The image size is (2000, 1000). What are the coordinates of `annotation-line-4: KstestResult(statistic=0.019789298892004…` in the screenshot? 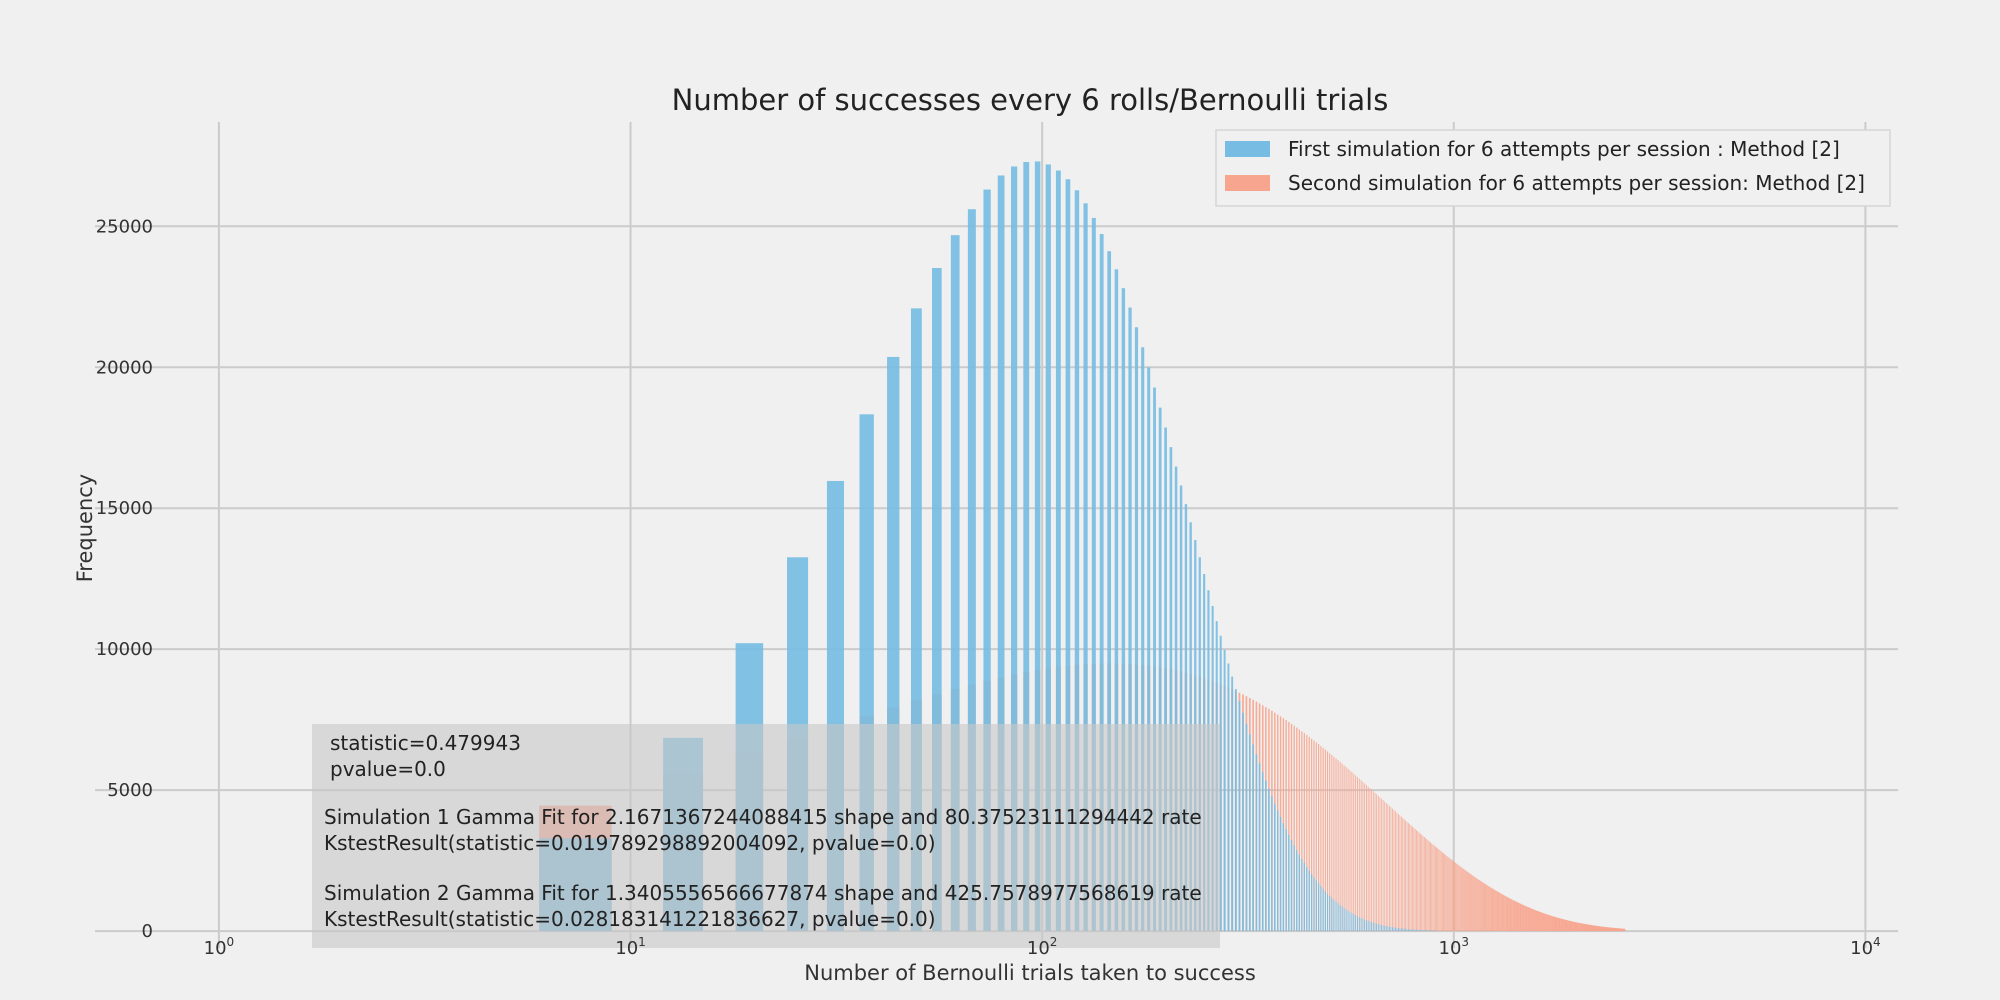 It's located at (630, 843).